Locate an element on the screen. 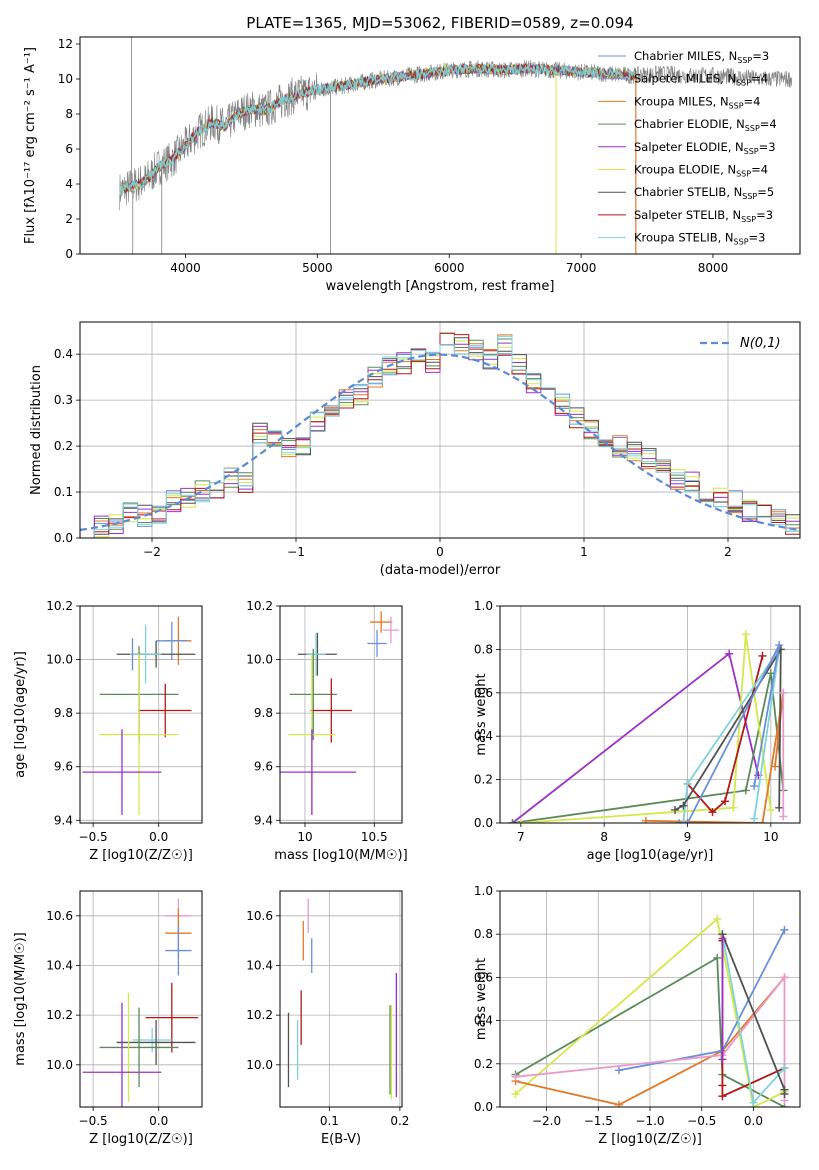 This screenshot has width=819, height=1170. y-tick-label: 9.4 is located at coordinates (263, 820).